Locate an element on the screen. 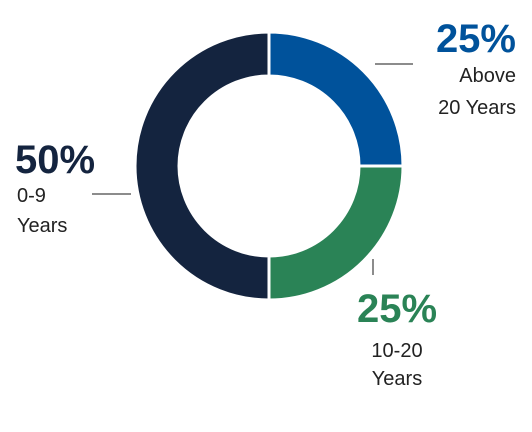  data-label-category-0-9-years-line1: 0-9 is located at coordinates (31, 196).